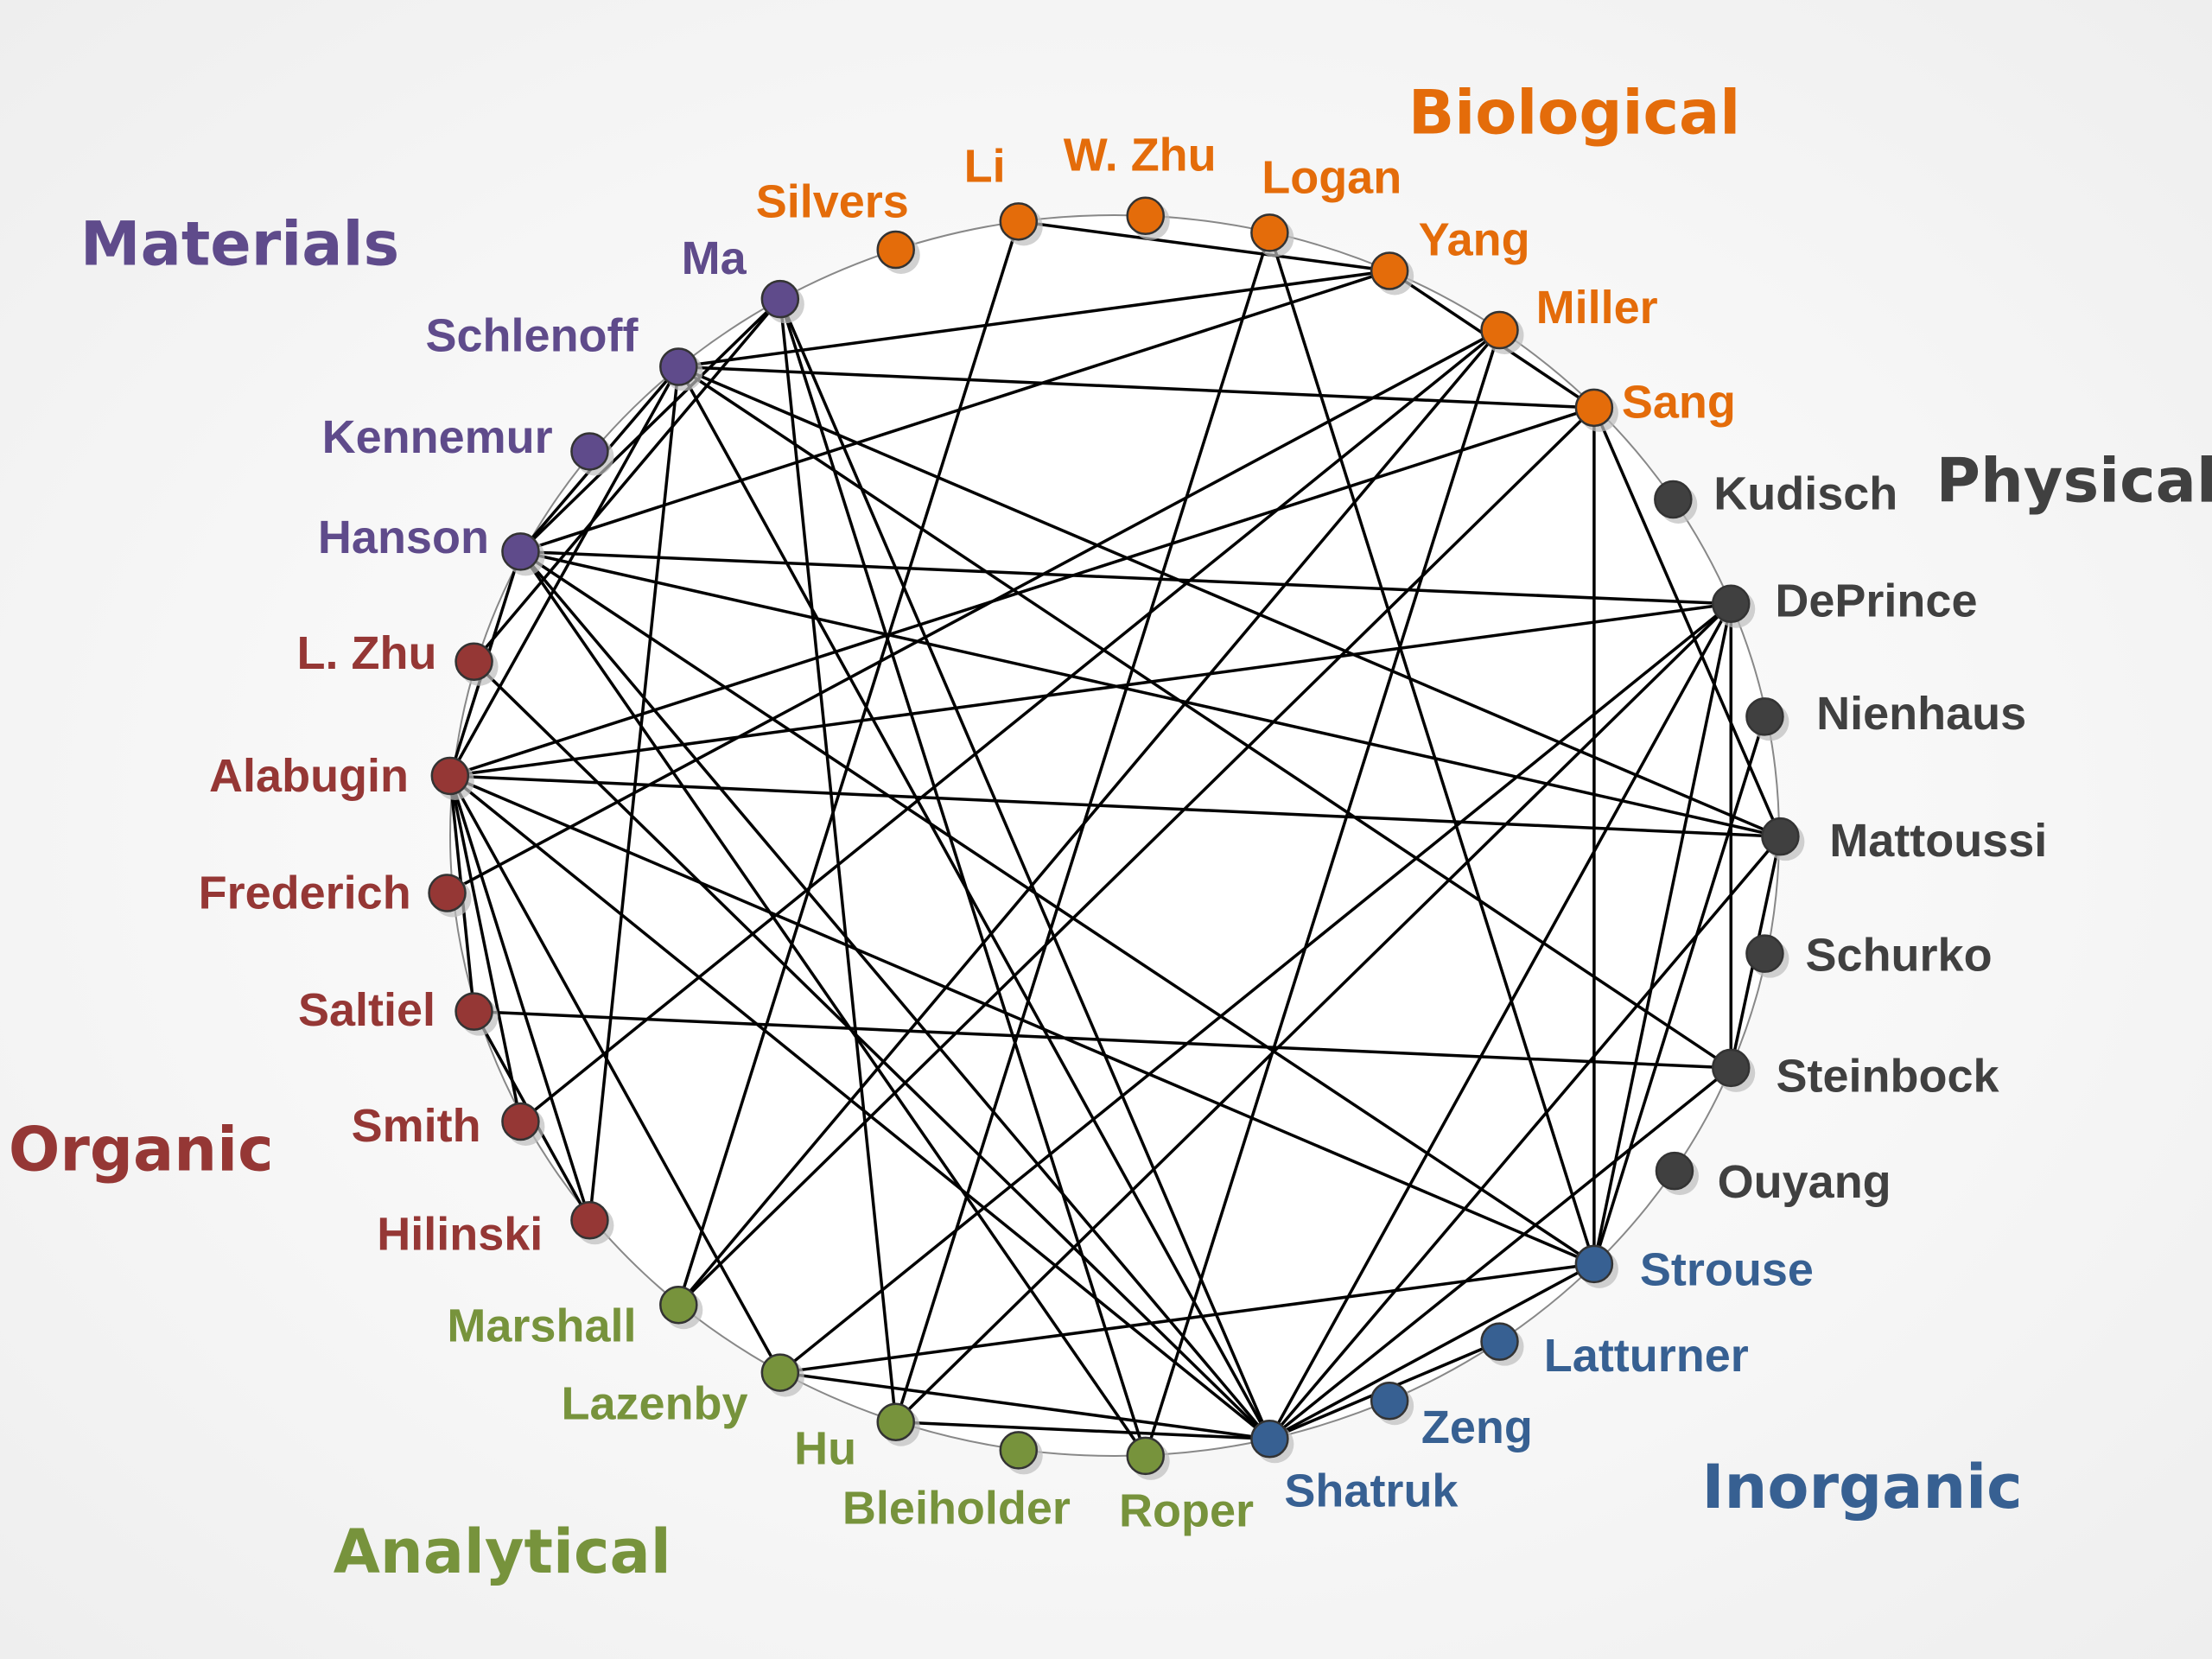  I want to click on edge-alabugin-smith, so click(485, 948).